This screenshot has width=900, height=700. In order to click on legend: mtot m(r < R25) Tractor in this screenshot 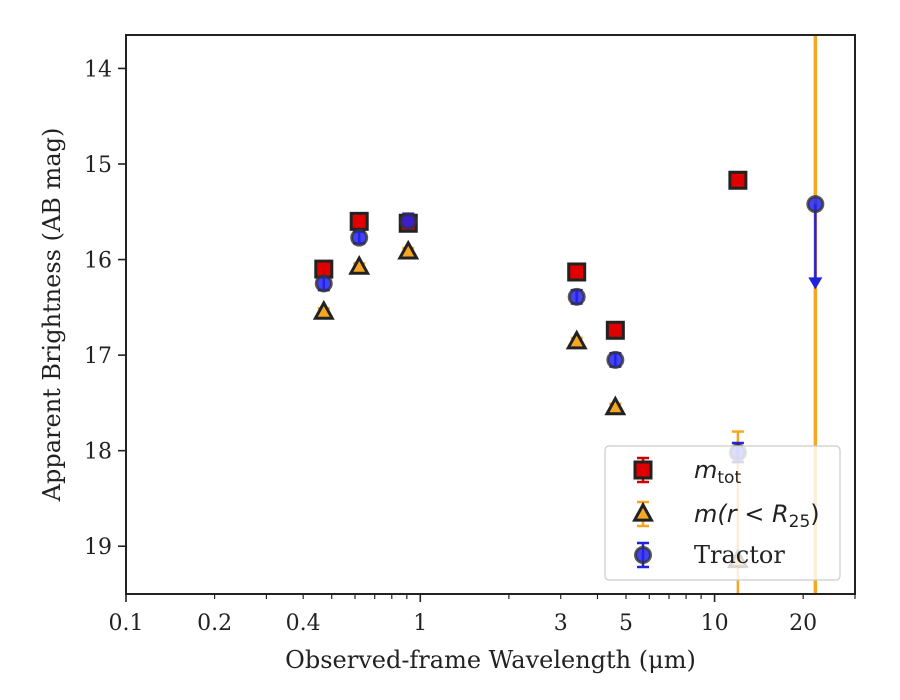, I will do `click(722, 513)`.